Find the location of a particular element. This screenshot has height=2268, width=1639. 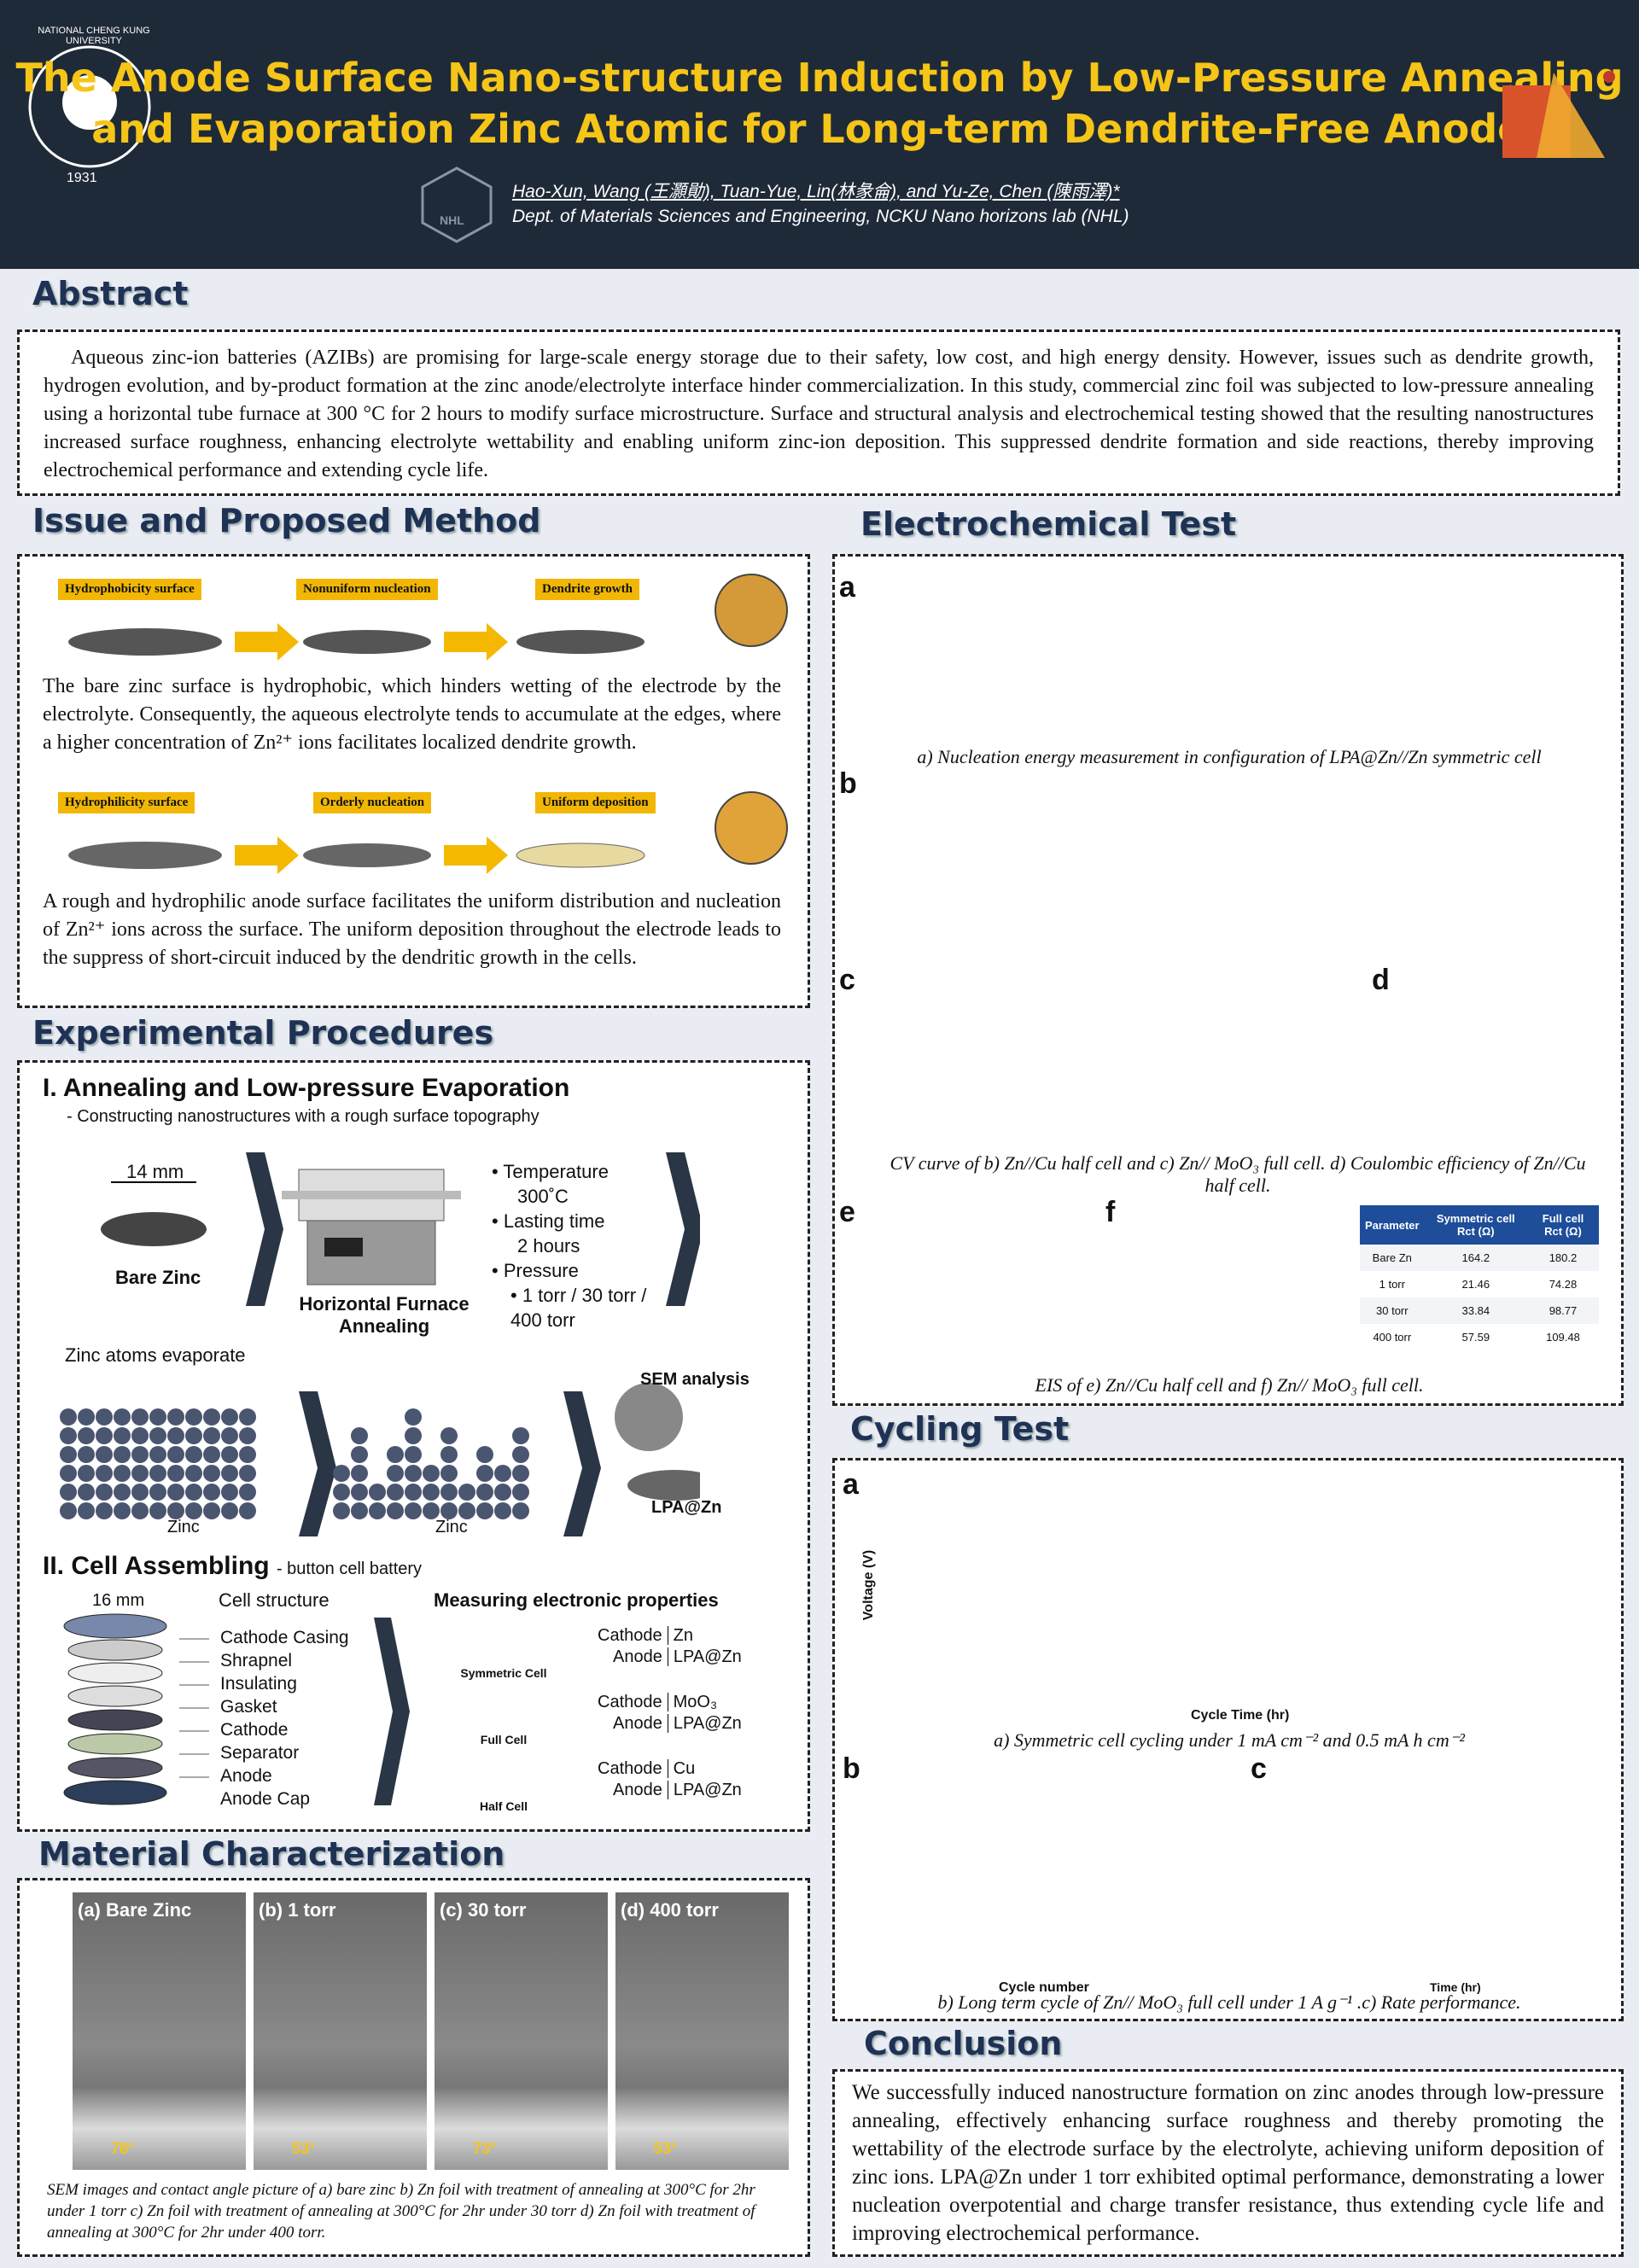

panel-letter: e is located at coordinates (847, 1212).